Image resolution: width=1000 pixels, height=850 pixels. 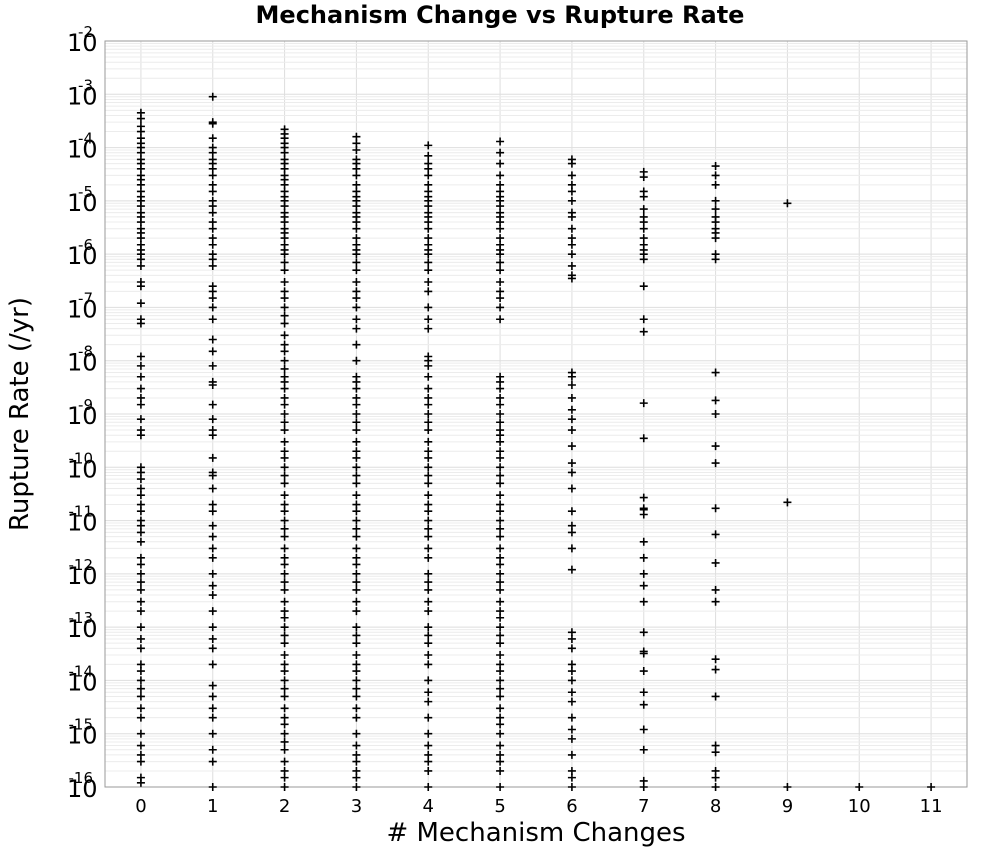 What do you see at coordinates (499, 806) in the screenshot?
I see `x-tick-label: 5` at bounding box center [499, 806].